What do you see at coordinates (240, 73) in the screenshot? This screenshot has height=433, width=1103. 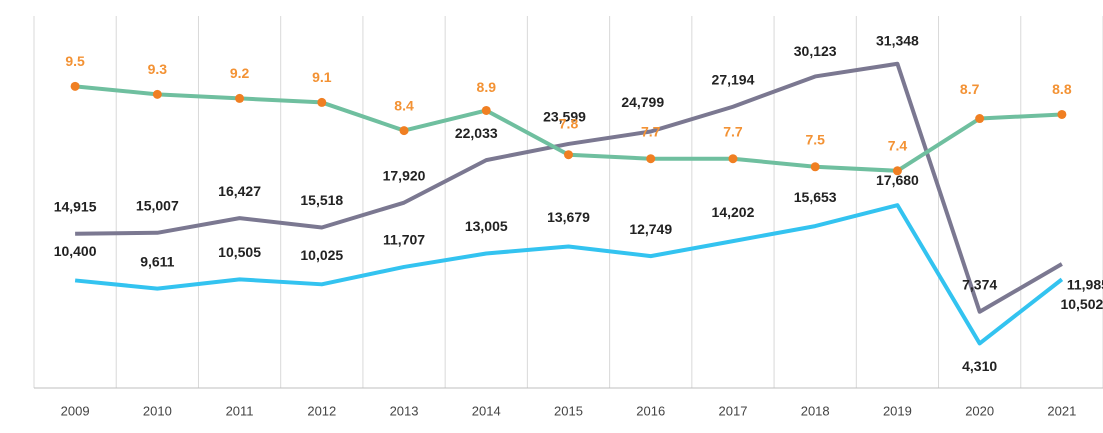 I see `data-label: 9.2` at bounding box center [240, 73].